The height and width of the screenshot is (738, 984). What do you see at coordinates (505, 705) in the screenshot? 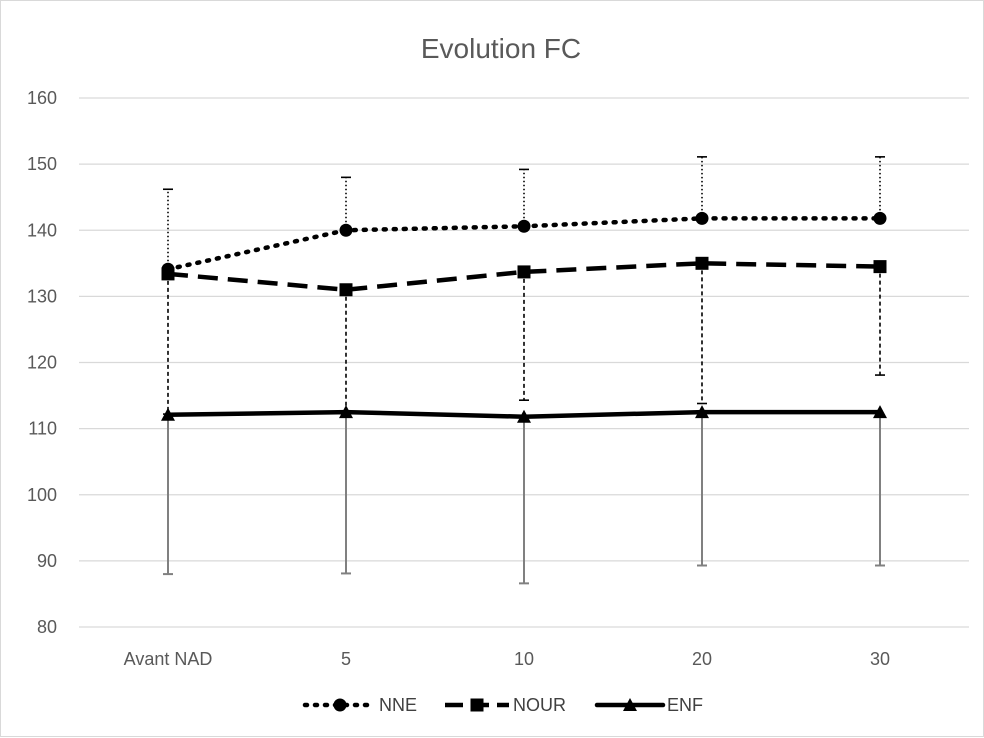
I see `legend-item-nour: NOUR` at bounding box center [505, 705].